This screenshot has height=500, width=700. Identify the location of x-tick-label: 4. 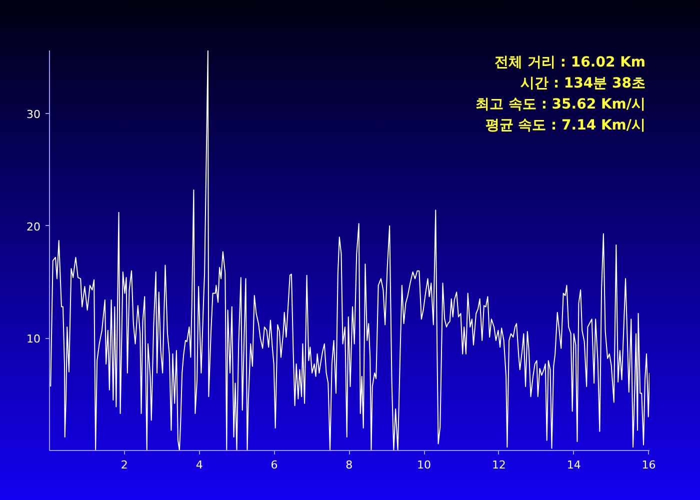
(199, 465).